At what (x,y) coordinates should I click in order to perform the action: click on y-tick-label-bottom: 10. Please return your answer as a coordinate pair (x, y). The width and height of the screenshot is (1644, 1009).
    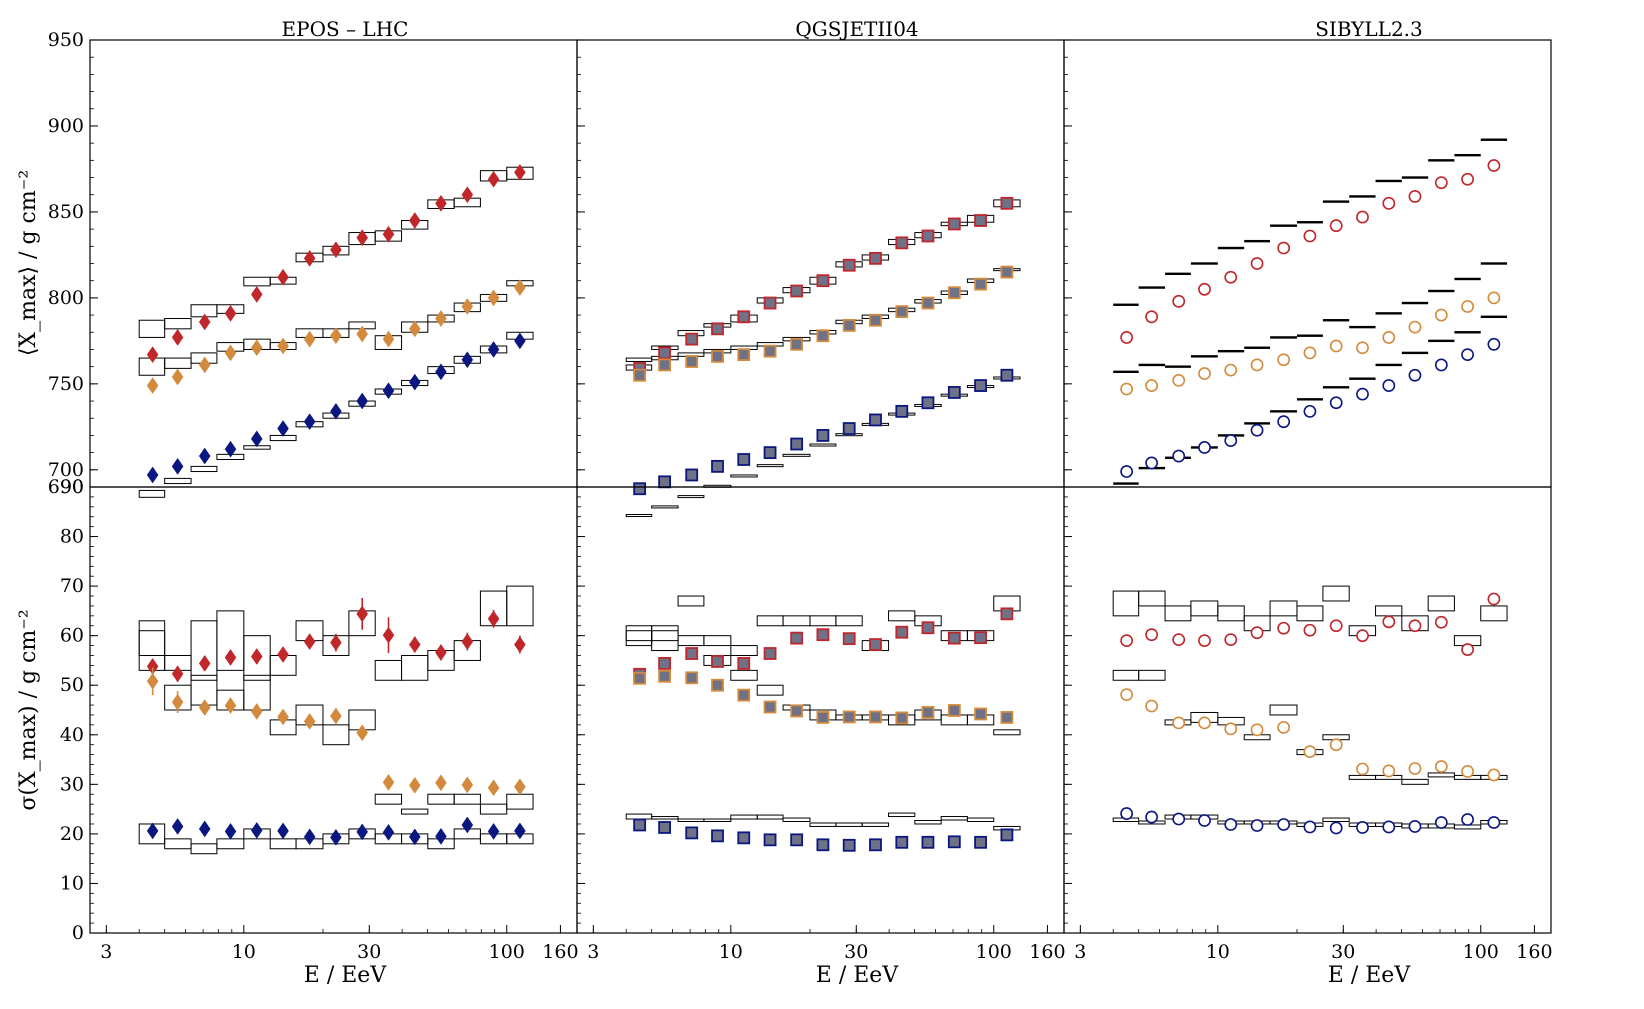
    Looking at the image, I should click on (72, 883).